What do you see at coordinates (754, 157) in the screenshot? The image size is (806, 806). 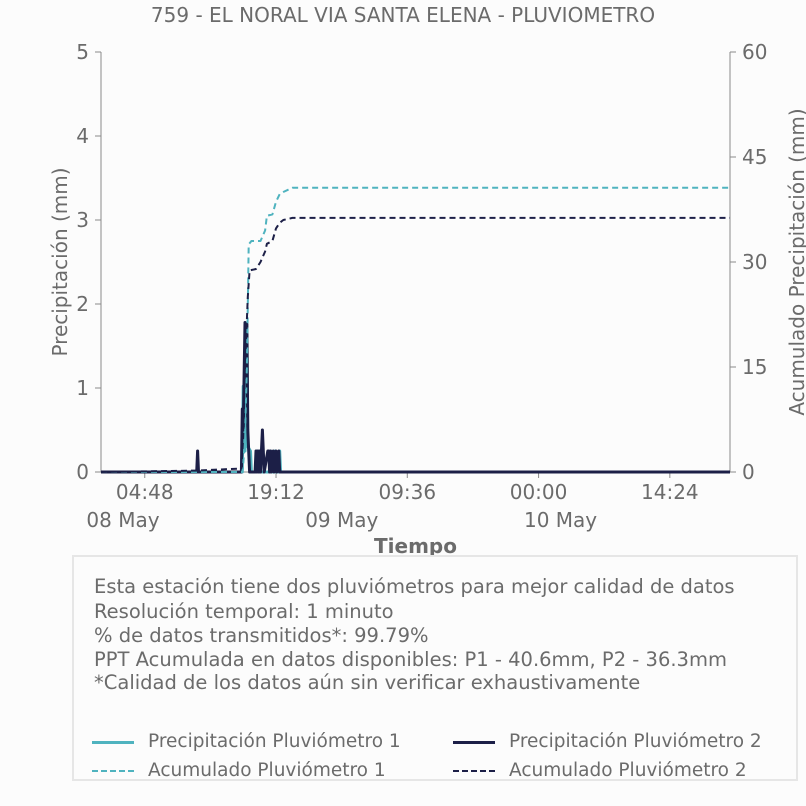 I see `right-tick-label: 45` at bounding box center [754, 157].